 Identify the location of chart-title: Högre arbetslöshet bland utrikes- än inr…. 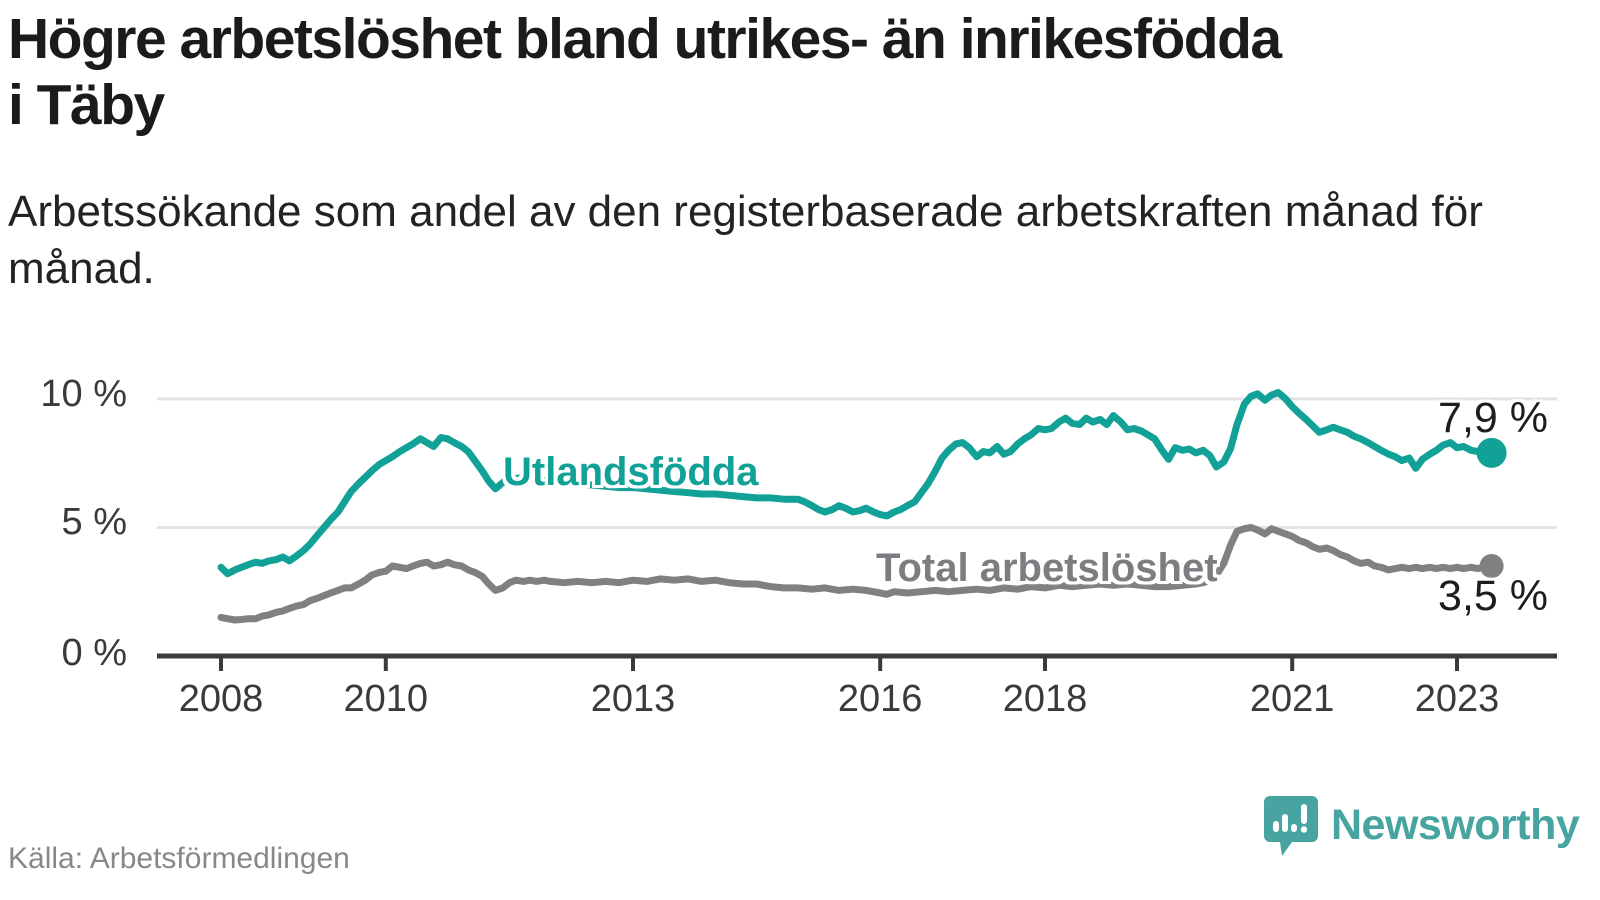
(645, 72).